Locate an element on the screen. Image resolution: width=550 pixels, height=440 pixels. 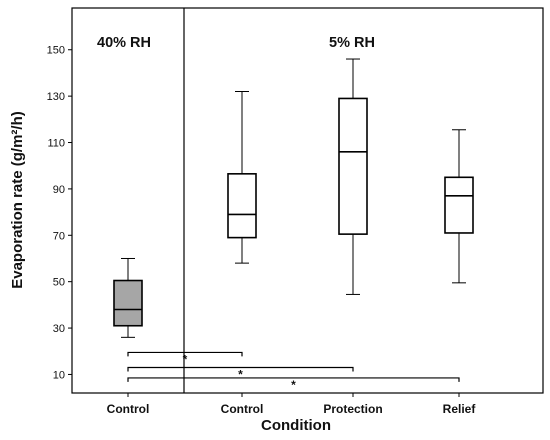
x-tick-label: Protection is located at coordinates (352, 409).